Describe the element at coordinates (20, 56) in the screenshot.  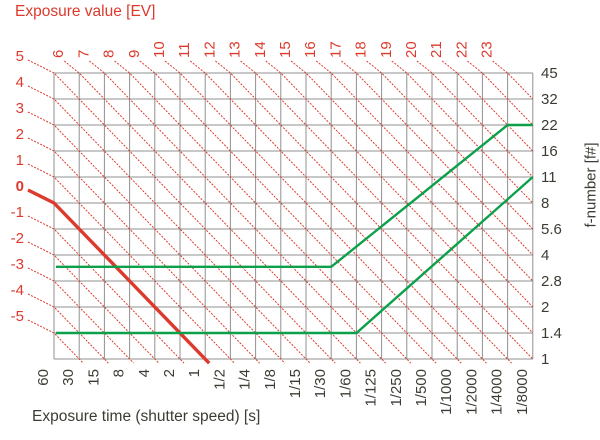
I see `ev-left-tick-label: 5` at that location.